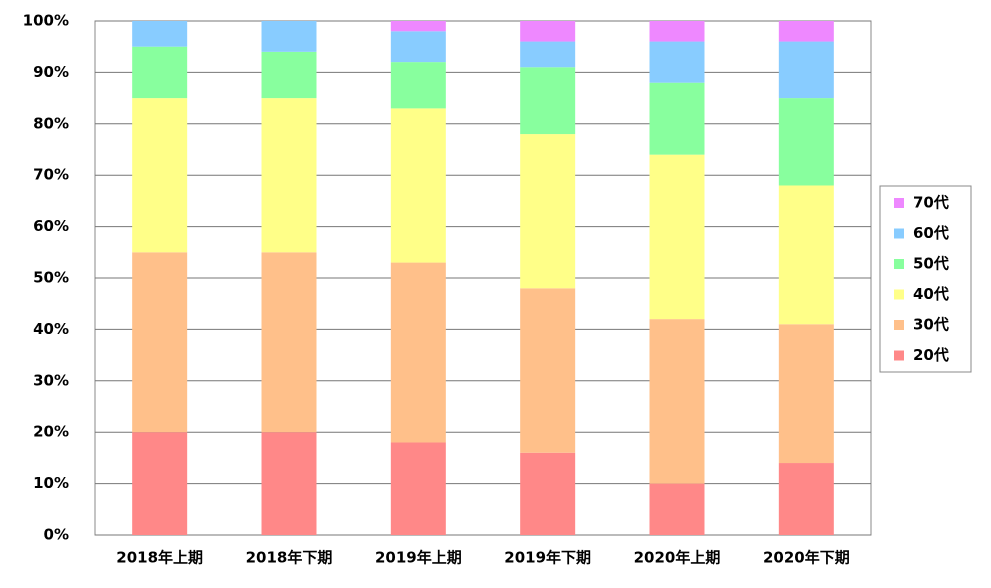  Describe the element at coordinates (931, 294) in the screenshot. I see `legend-label: 40代` at that location.